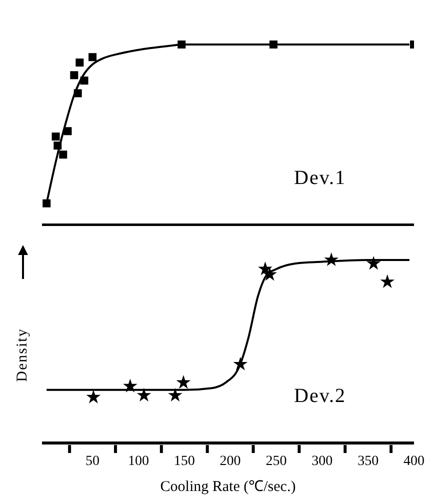 The width and height of the screenshot is (432, 501). What do you see at coordinates (93, 461) in the screenshot?
I see `x-tick-label: 50` at bounding box center [93, 461].